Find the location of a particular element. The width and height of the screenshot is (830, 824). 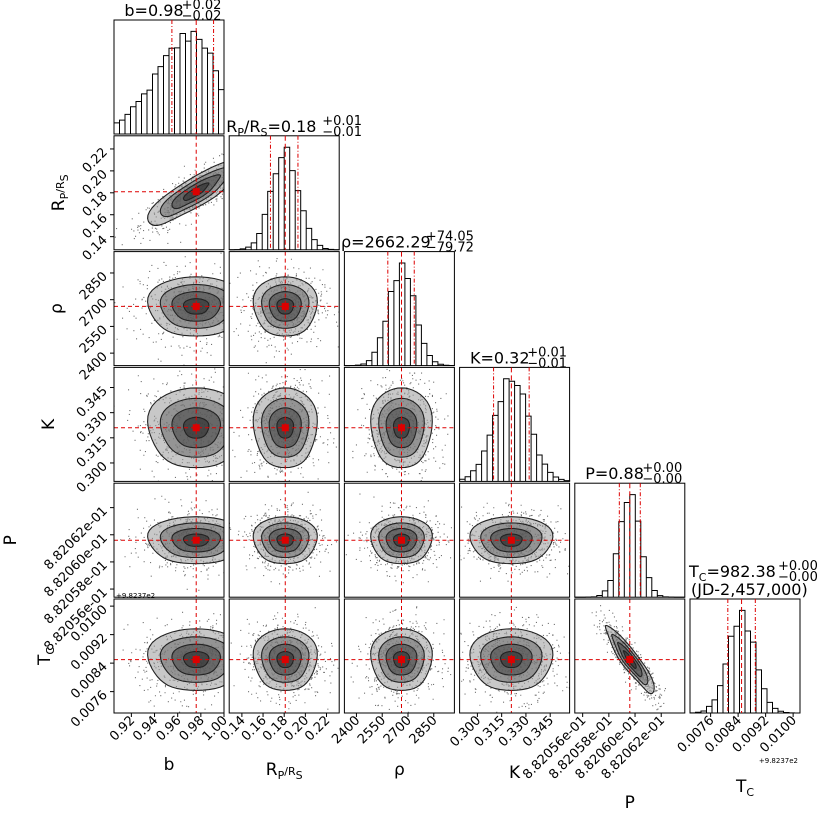

x-axis-label-Tc: TC is located at coordinates (744, 788).